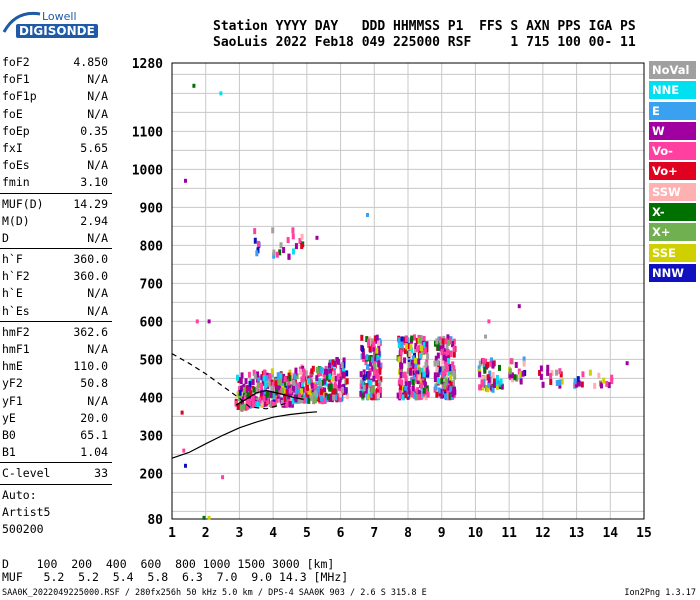  Describe the element at coordinates (56, 193) in the screenshot. I see `param-separator` at that location.